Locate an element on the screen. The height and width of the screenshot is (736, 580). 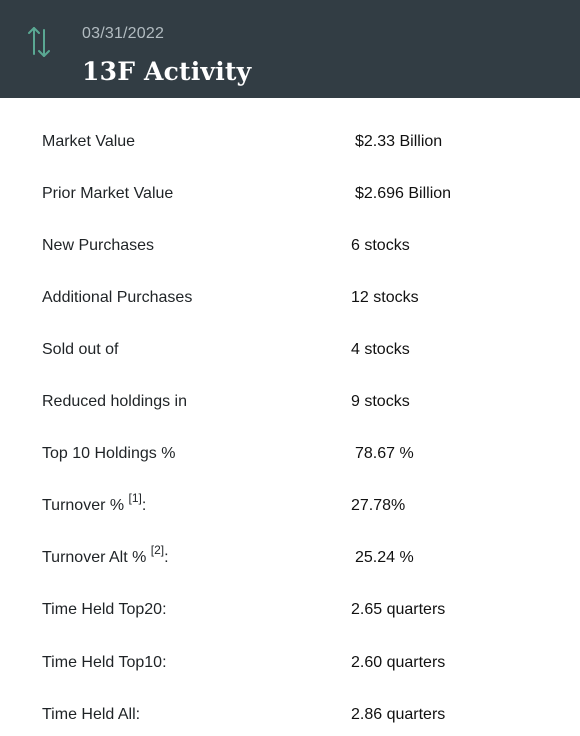
page-title: 13F Activity is located at coordinates (167, 71).